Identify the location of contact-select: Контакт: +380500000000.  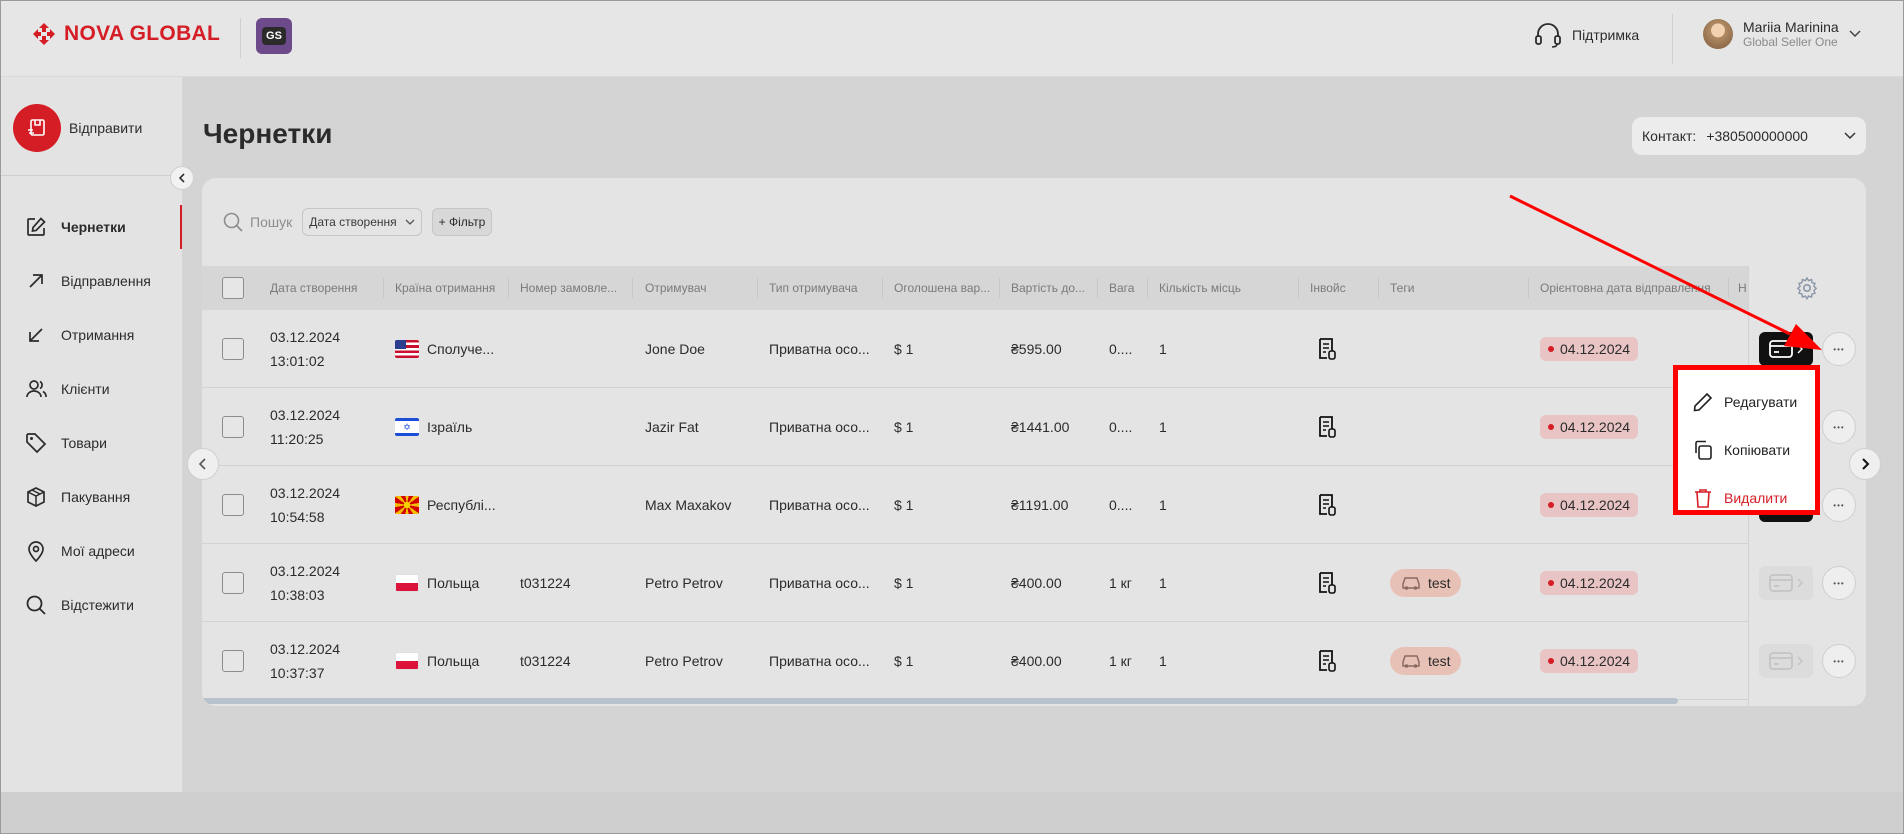
(1749, 136).